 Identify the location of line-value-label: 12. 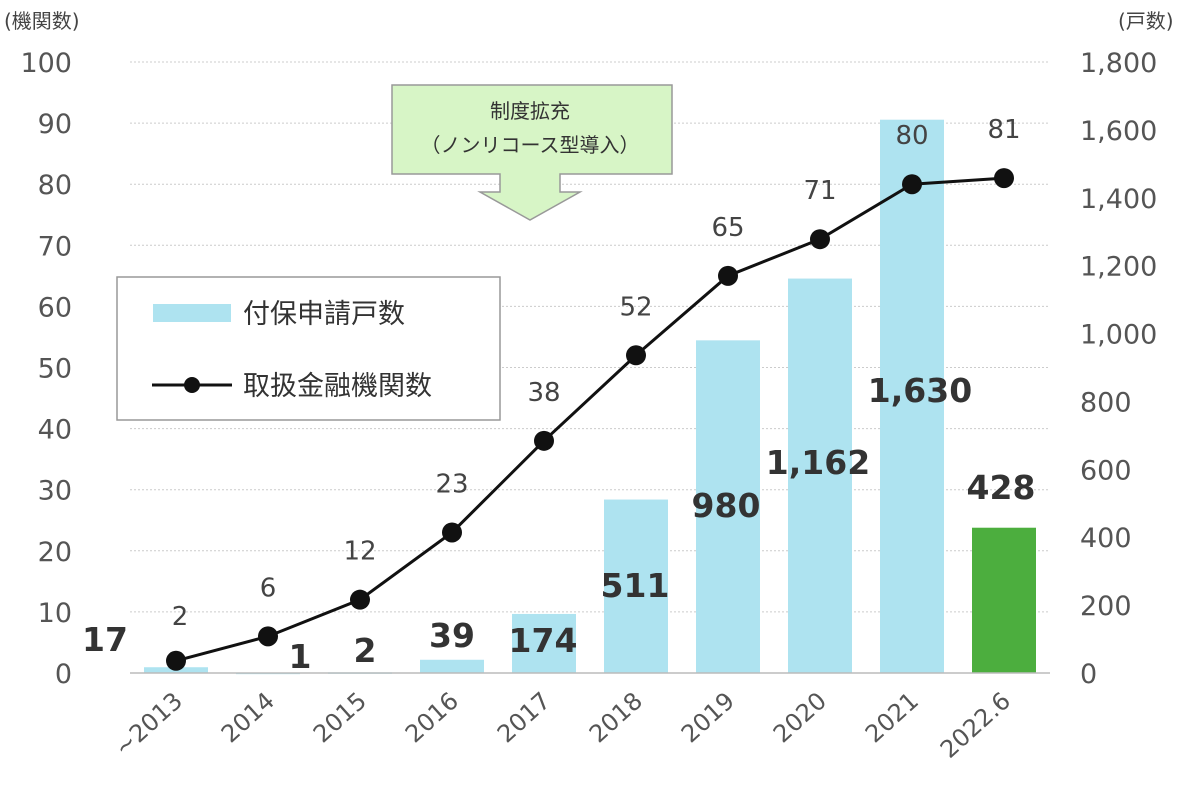
(359, 552).